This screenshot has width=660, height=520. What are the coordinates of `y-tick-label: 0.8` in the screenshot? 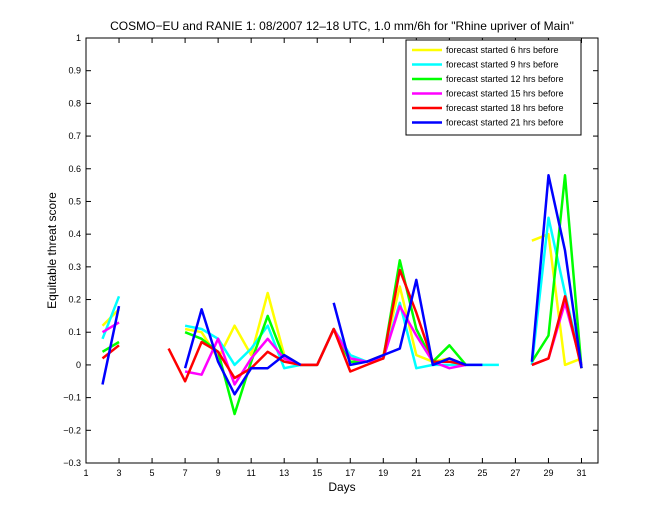 It's located at (74, 103).